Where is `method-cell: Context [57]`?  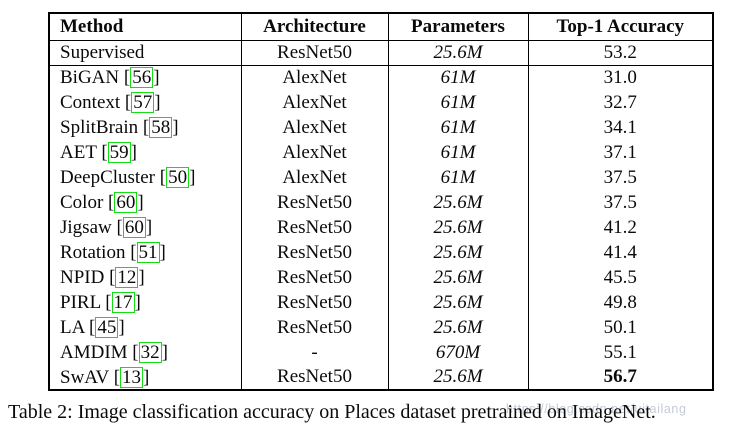
method-cell: Context [57] is located at coordinates (145, 102).